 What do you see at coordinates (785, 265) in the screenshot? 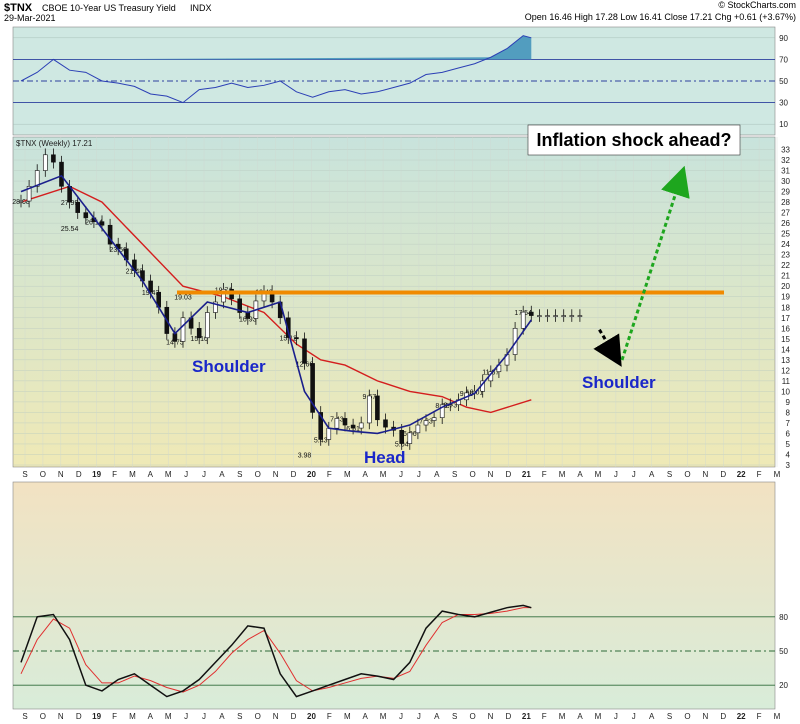
I see `price-tick-label: 22` at bounding box center [785, 265].